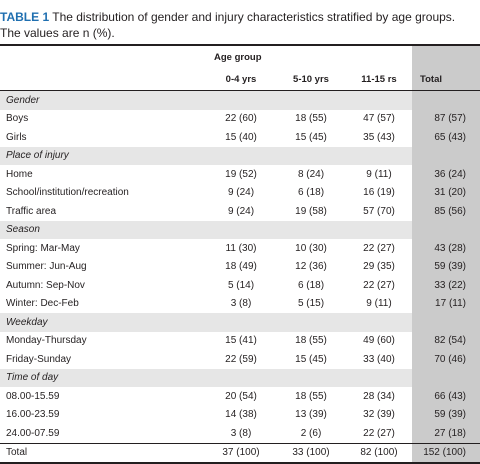  Describe the element at coordinates (379, 119) in the screenshot. I see `cell-value: 47 (57)` at that location.